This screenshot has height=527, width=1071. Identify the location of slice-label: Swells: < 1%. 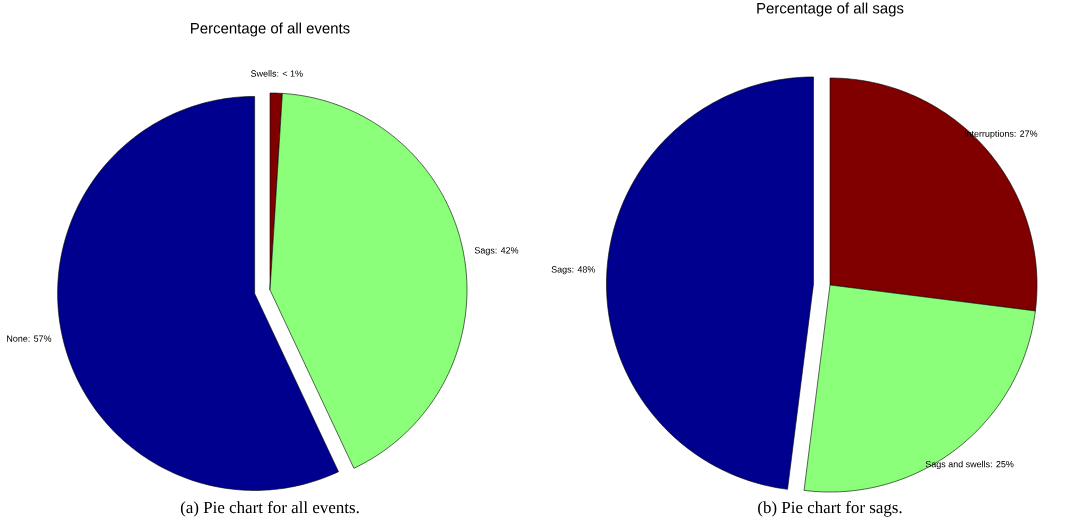
(277, 73).